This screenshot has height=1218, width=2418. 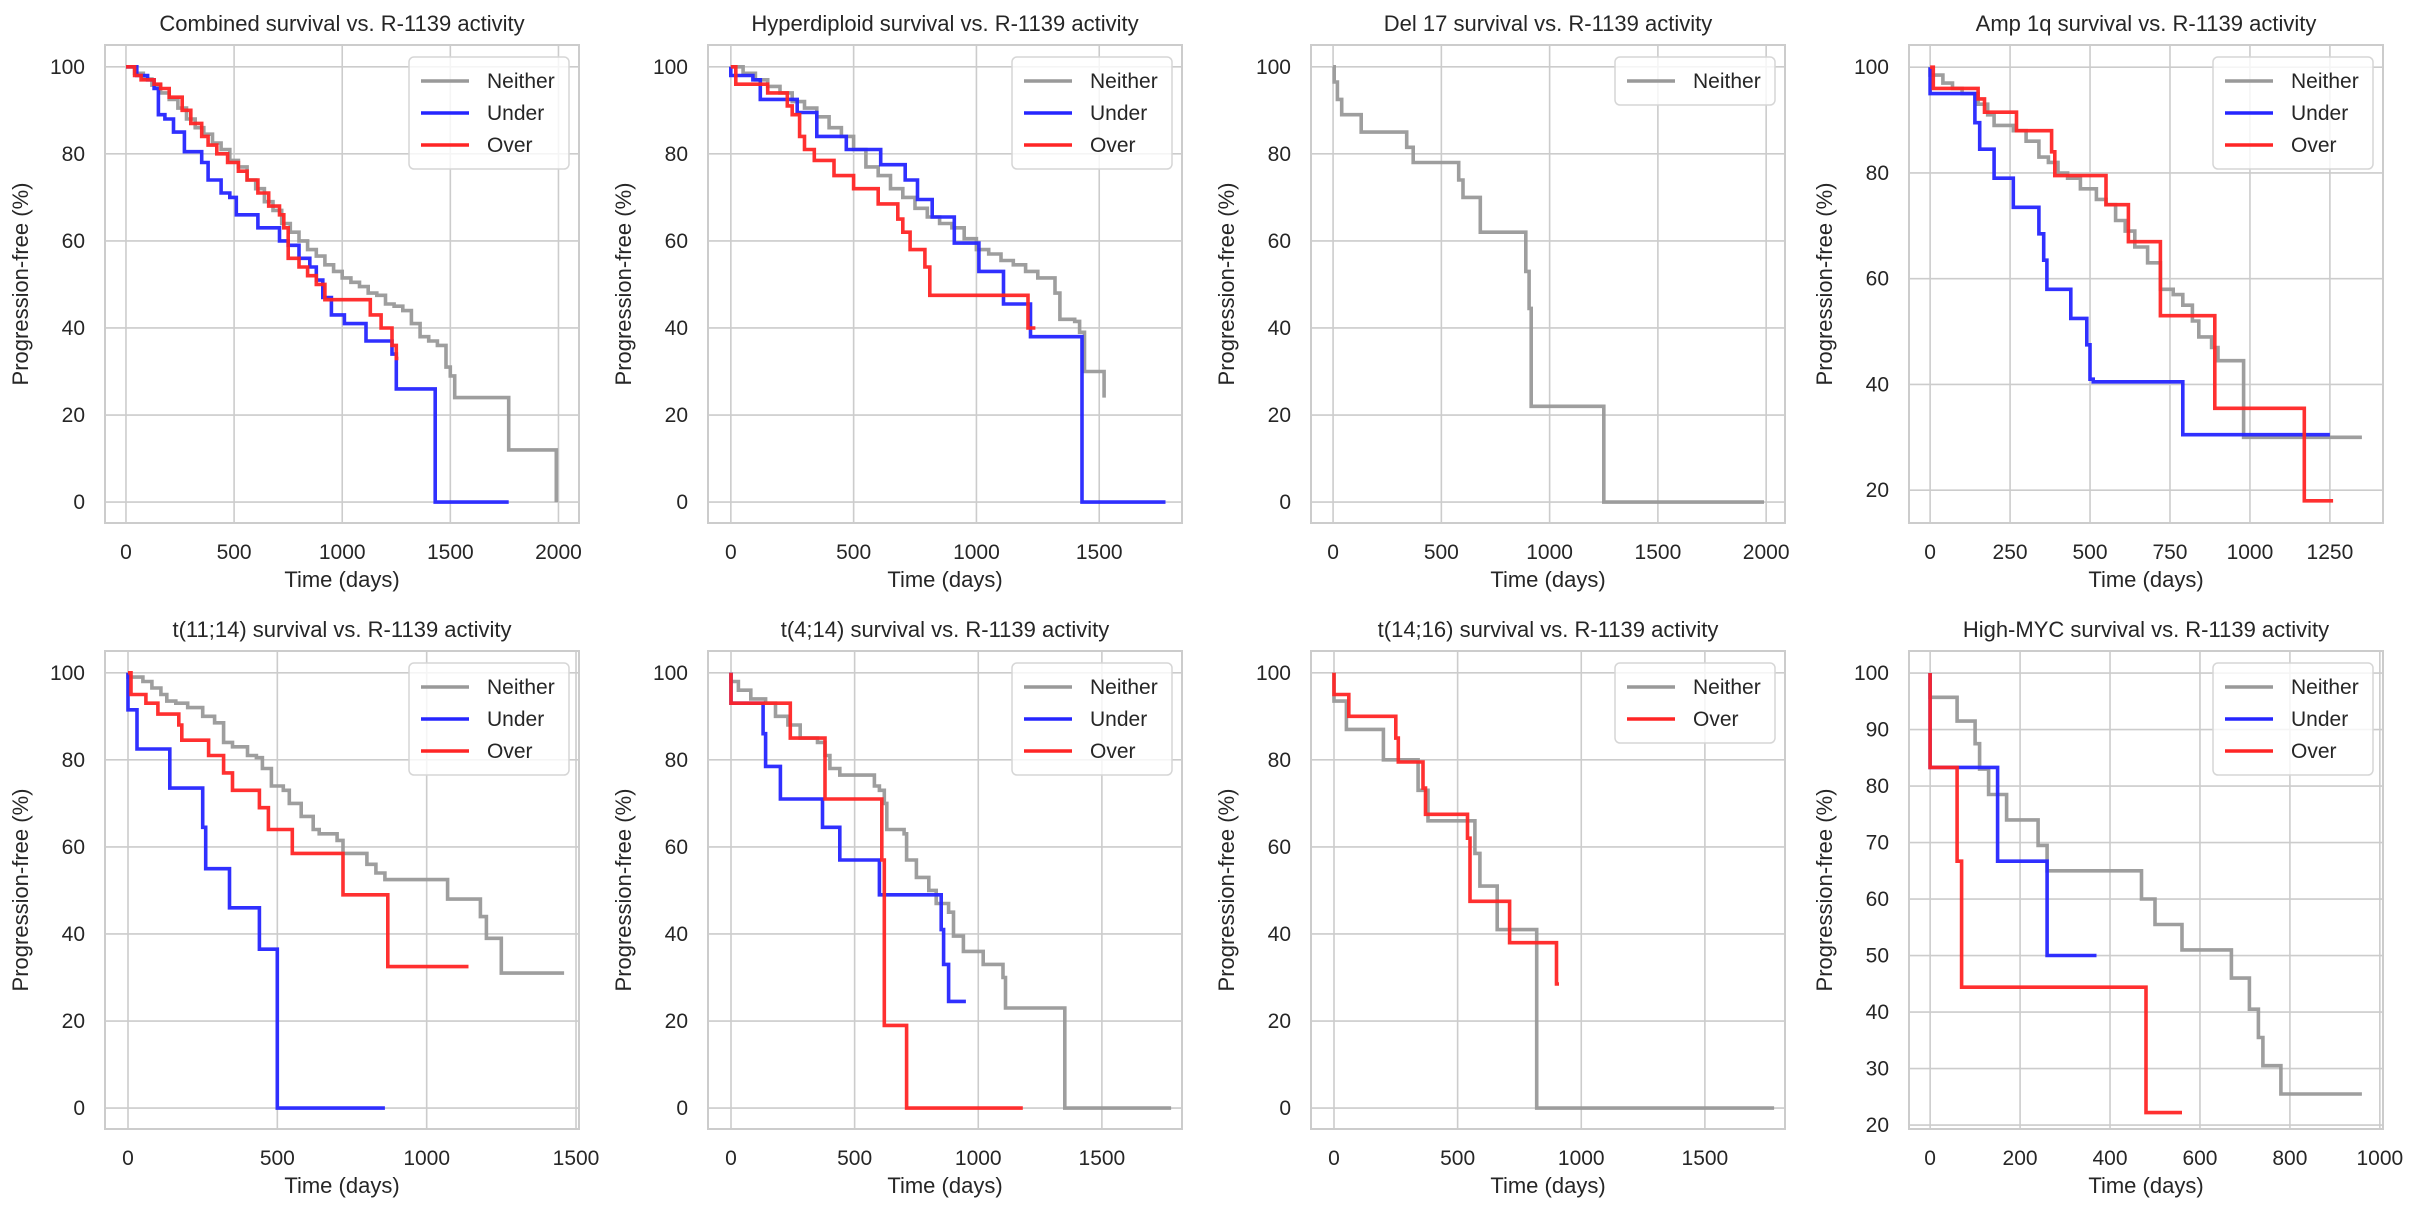 What do you see at coordinates (1877, 730) in the screenshot?
I see `y-tick-label: 90` at bounding box center [1877, 730].